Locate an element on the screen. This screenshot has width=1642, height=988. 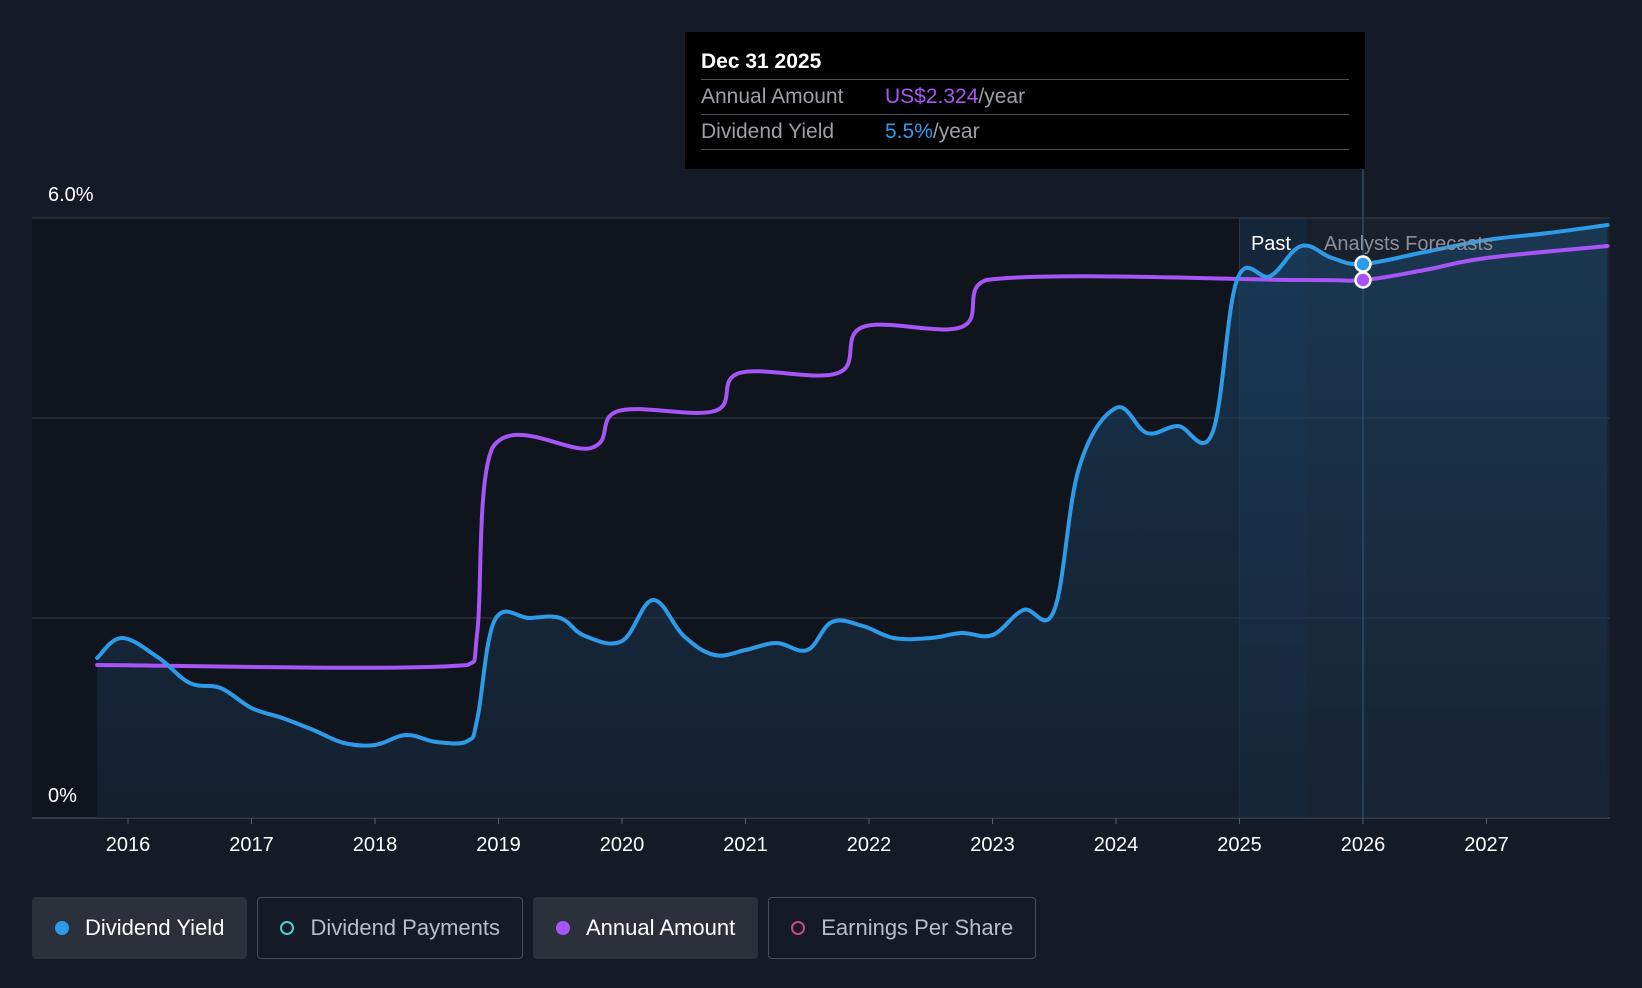
x-tick-label: 2019 is located at coordinates (498, 845).